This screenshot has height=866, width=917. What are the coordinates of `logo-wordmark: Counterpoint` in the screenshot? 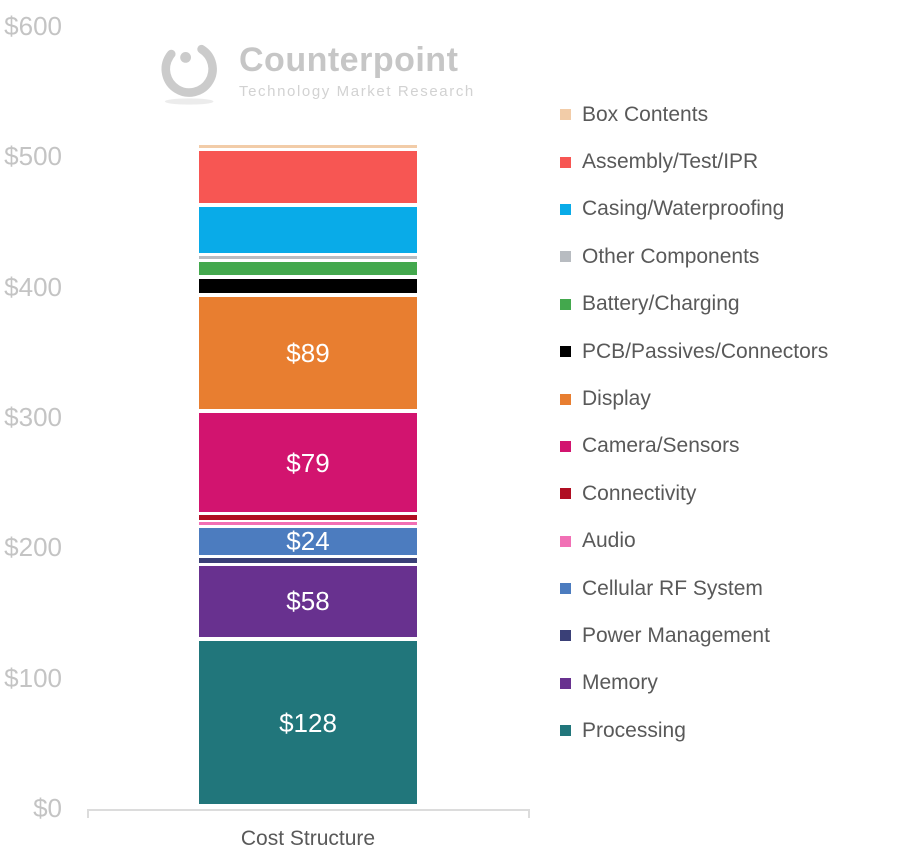 It's located at (349, 60).